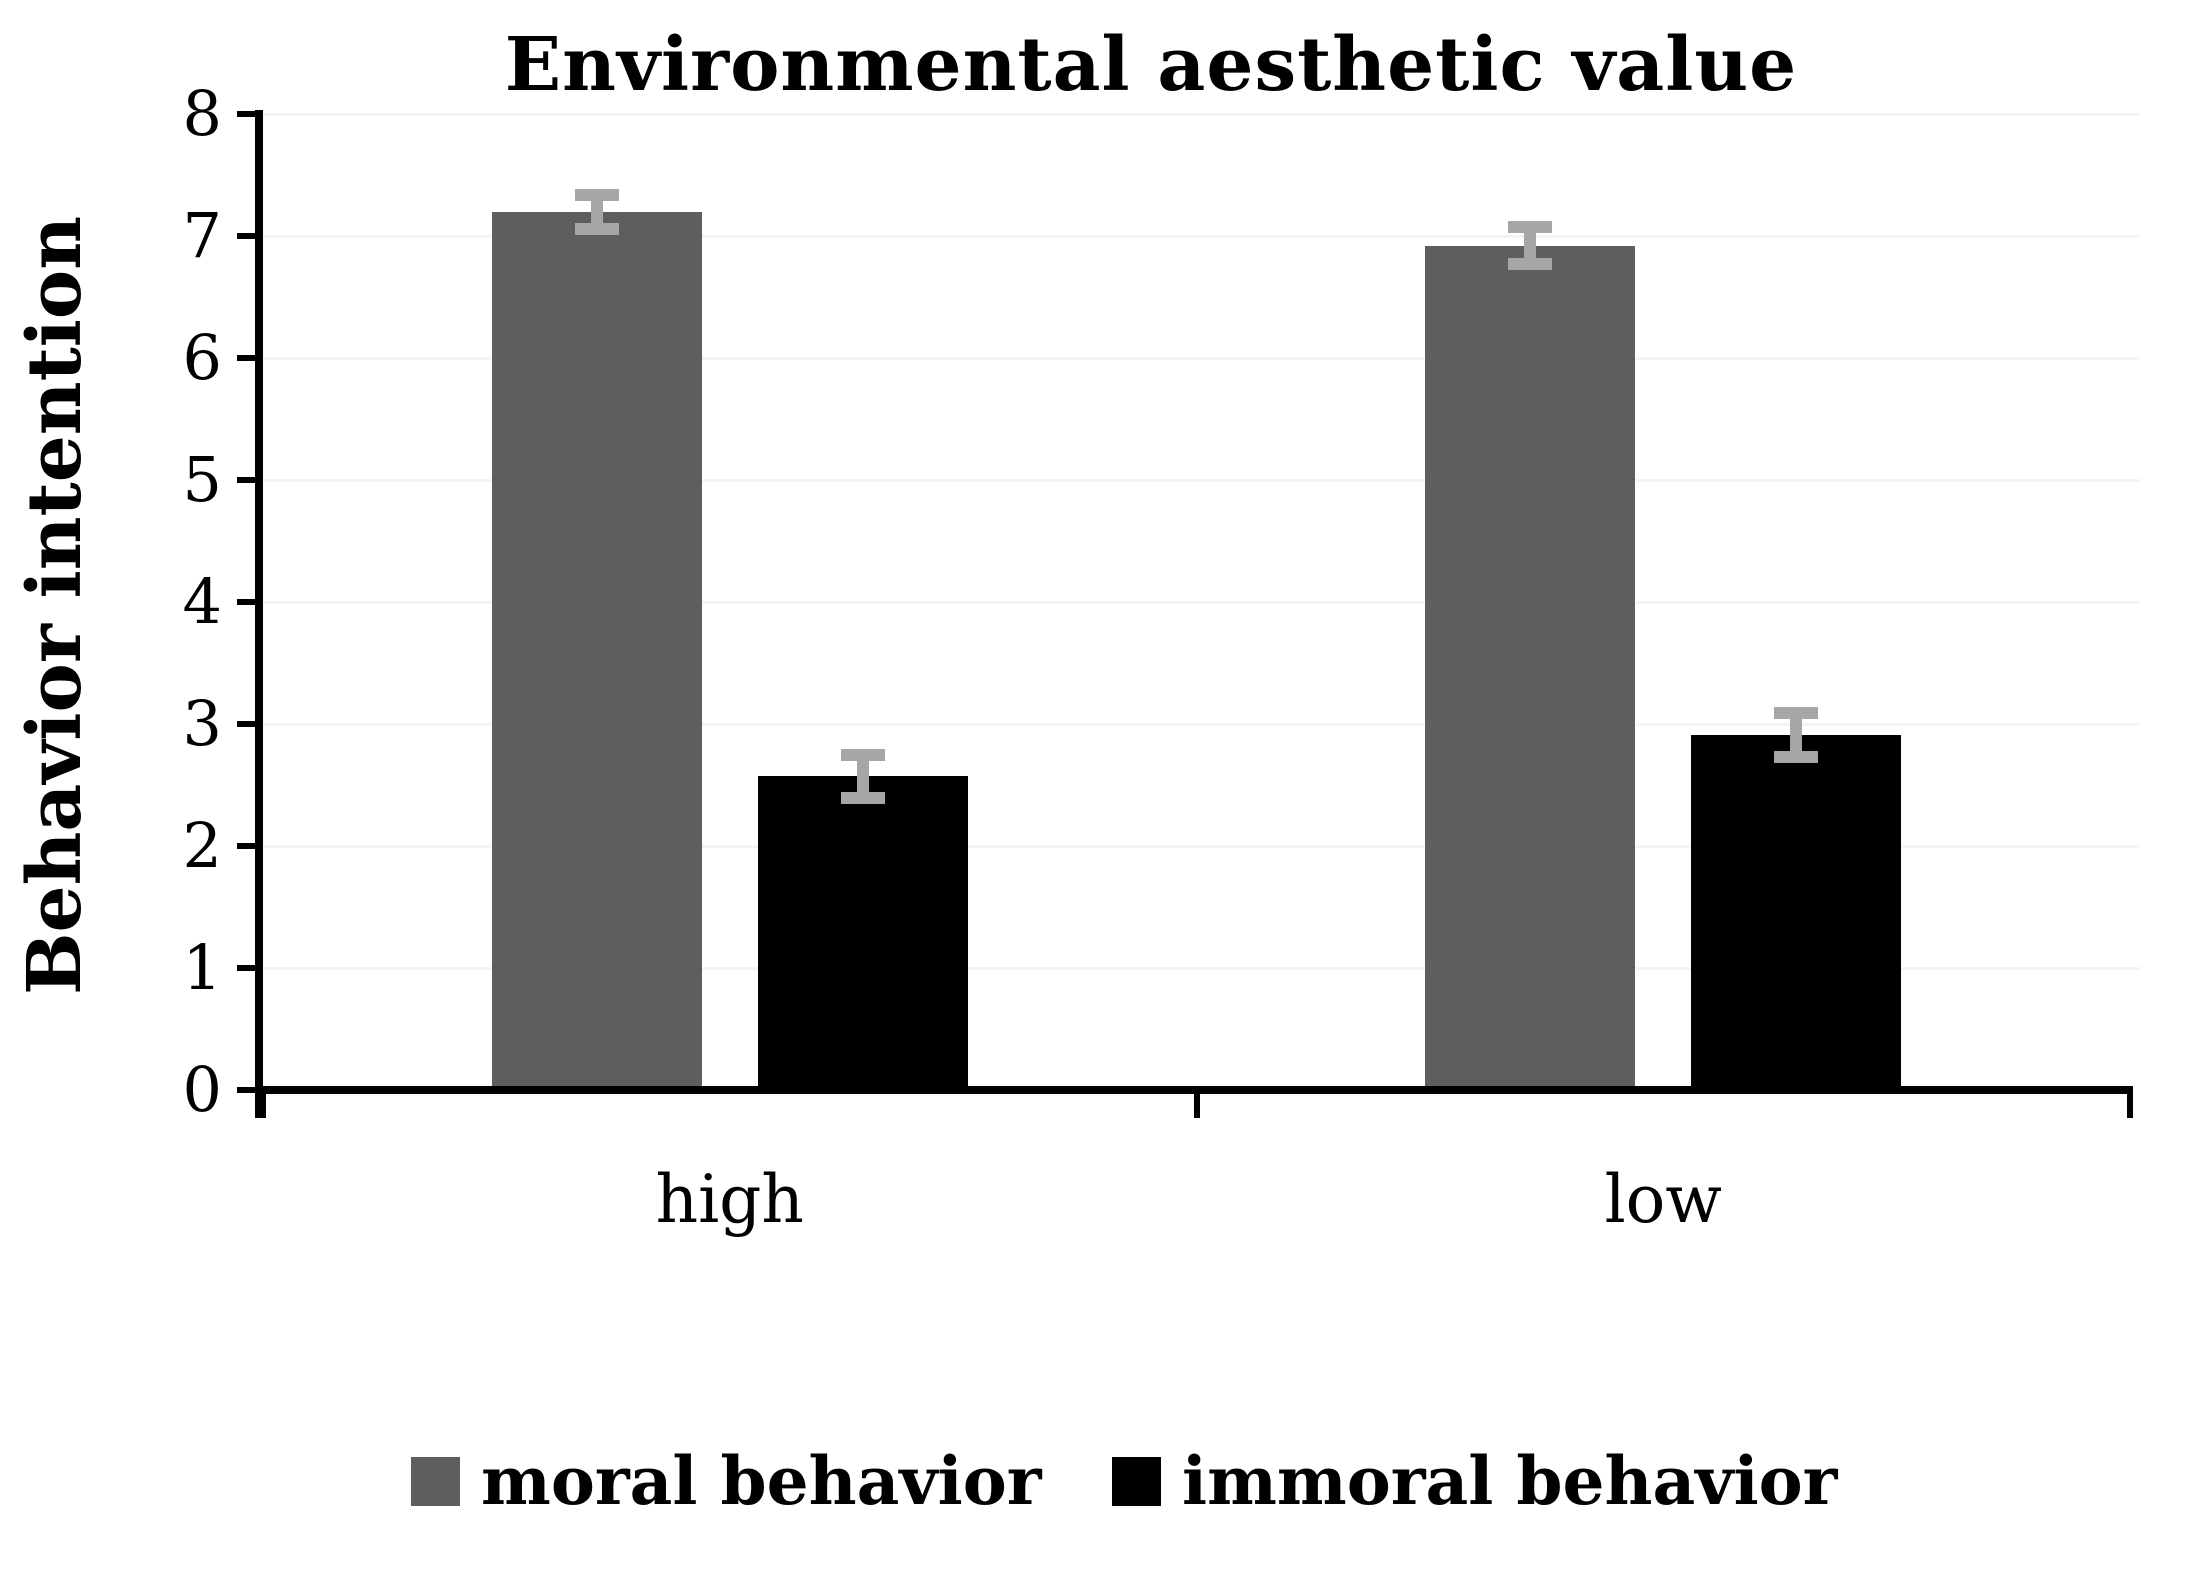 The width and height of the screenshot is (2193, 1572). I want to click on error-bar-bottom-cap-moral-low, so click(1530, 264).